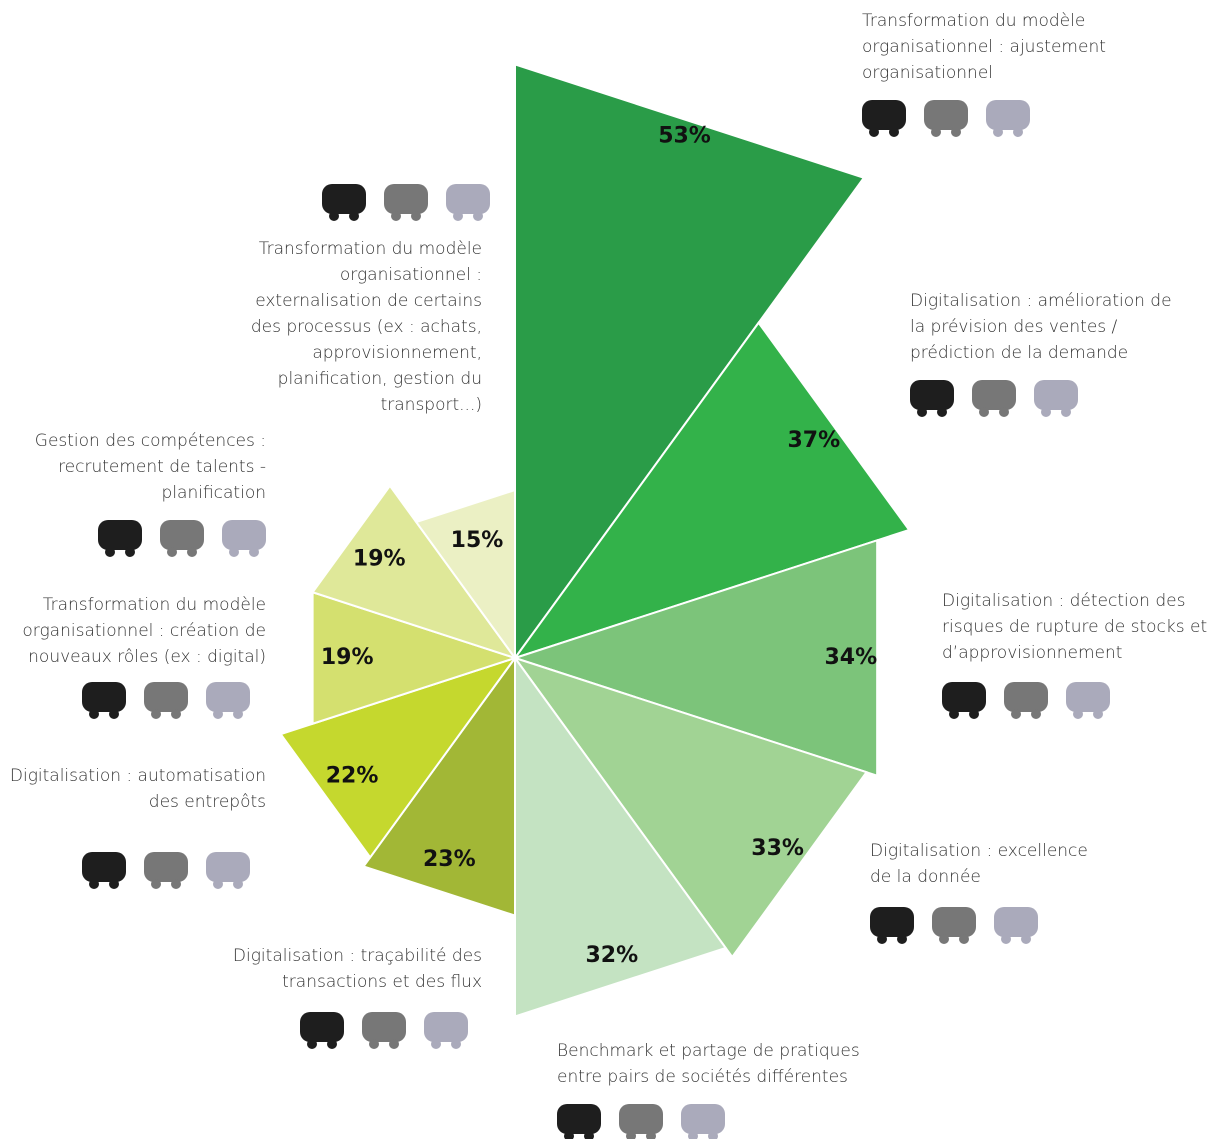  I want to click on sector, so click(465, 575).